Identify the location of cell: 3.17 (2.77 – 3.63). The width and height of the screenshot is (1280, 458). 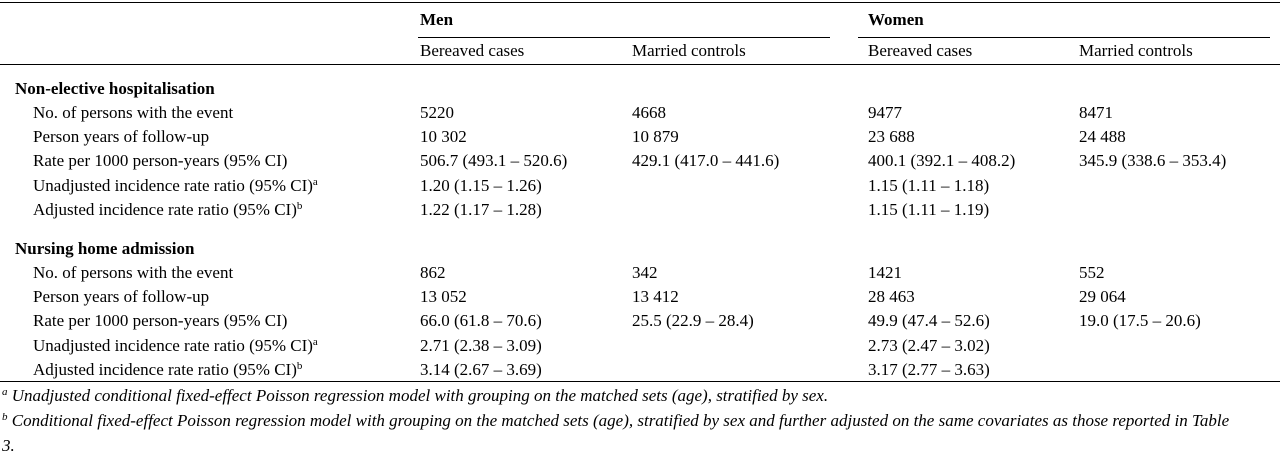
(929, 369).